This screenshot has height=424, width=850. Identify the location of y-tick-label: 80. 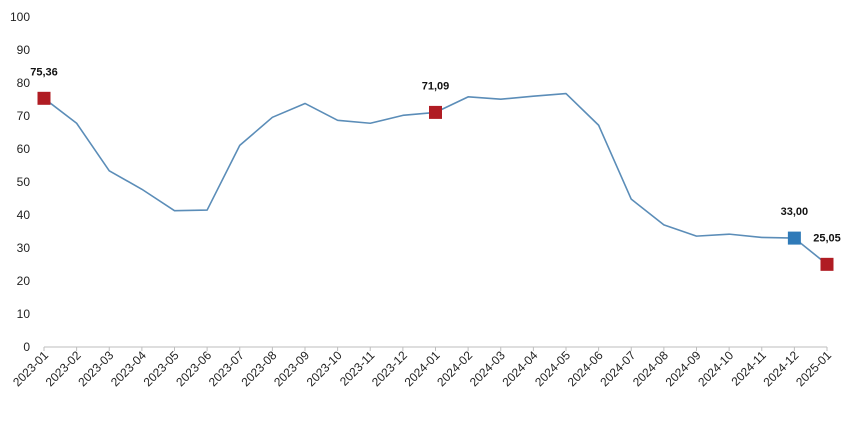
(24, 83).